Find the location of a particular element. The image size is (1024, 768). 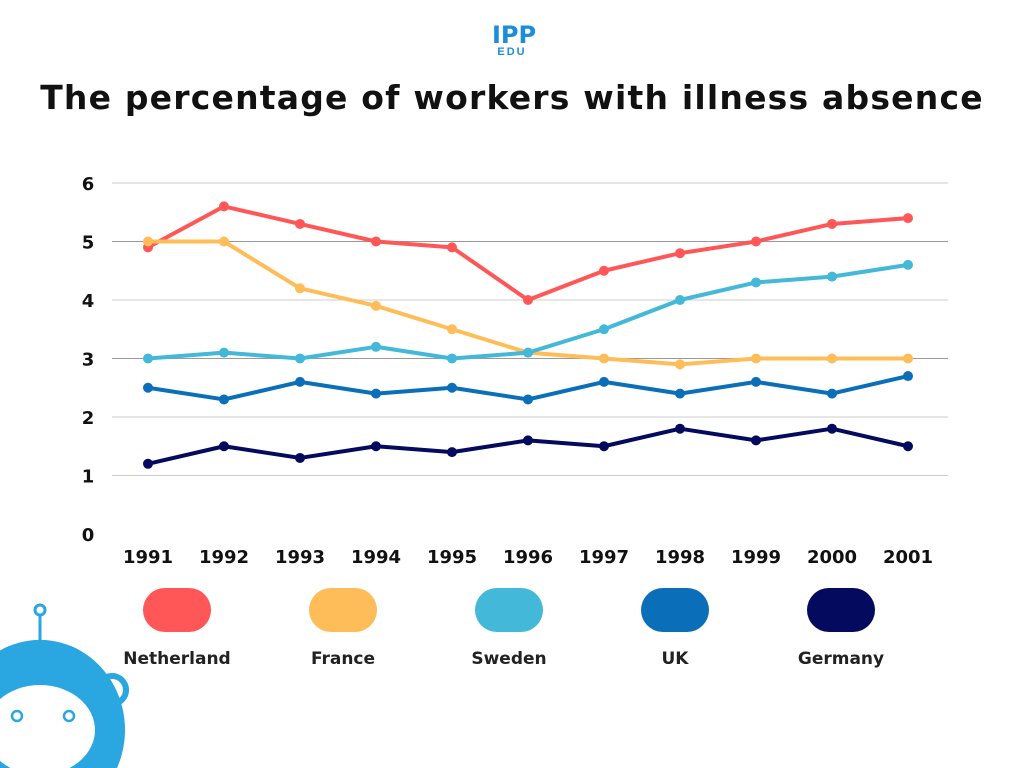

ipp-edu-logo: IPP EDU is located at coordinates (514, 39).